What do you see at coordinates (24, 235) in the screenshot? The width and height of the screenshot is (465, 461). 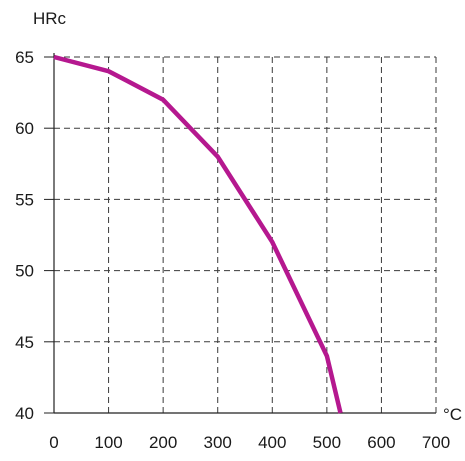 I see `y-tick-labels: 40 45 50 55 60 65` at bounding box center [24, 235].